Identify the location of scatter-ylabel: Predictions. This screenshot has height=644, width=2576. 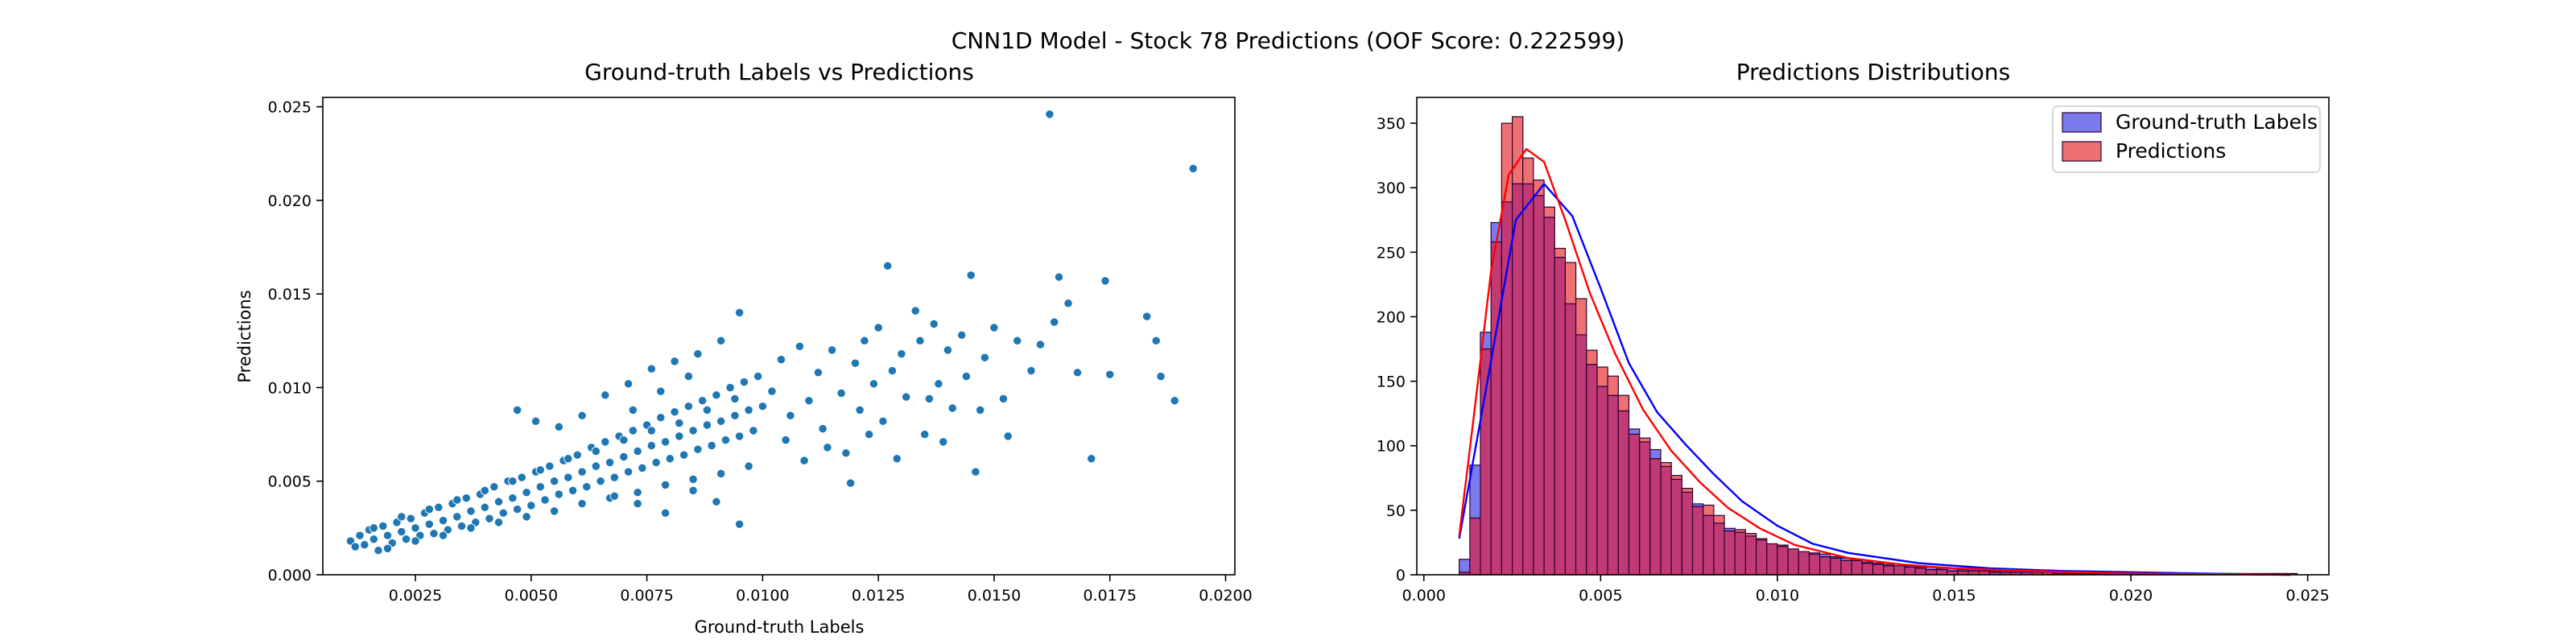
(244, 336).